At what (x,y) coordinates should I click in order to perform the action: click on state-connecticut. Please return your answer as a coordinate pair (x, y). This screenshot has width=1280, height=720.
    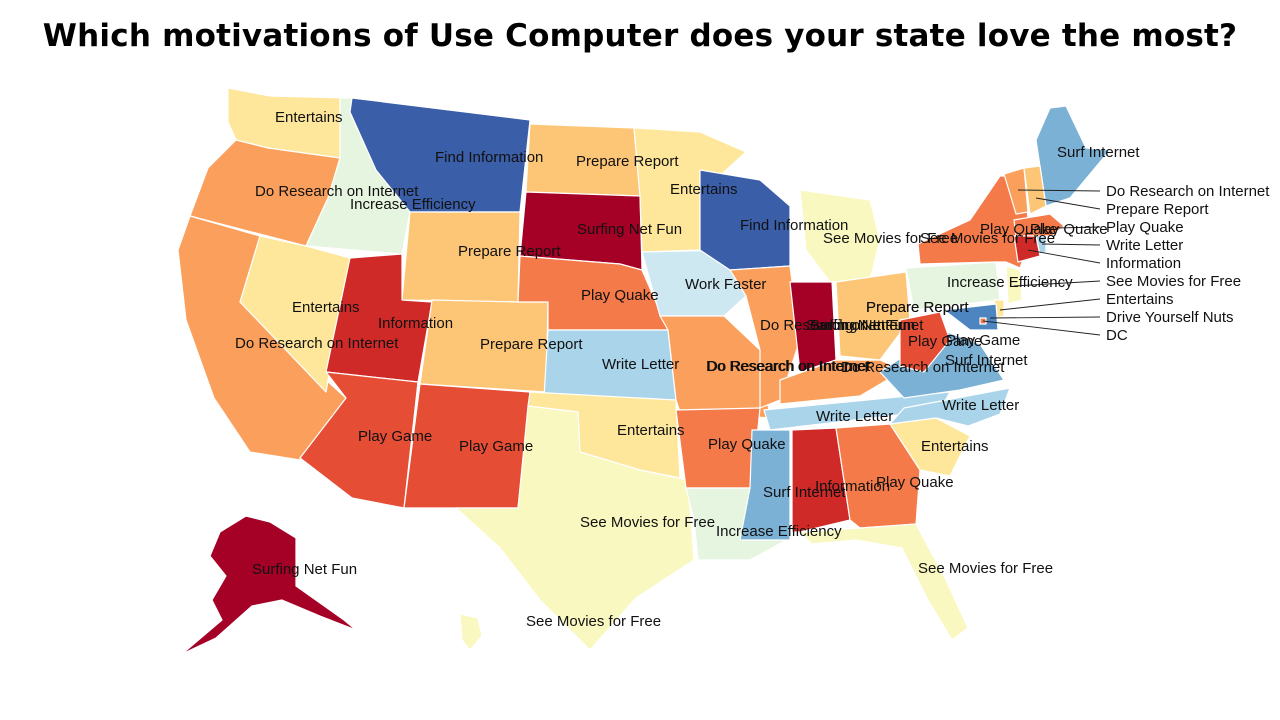
    Looking at the image, I should click on (1027, 249).